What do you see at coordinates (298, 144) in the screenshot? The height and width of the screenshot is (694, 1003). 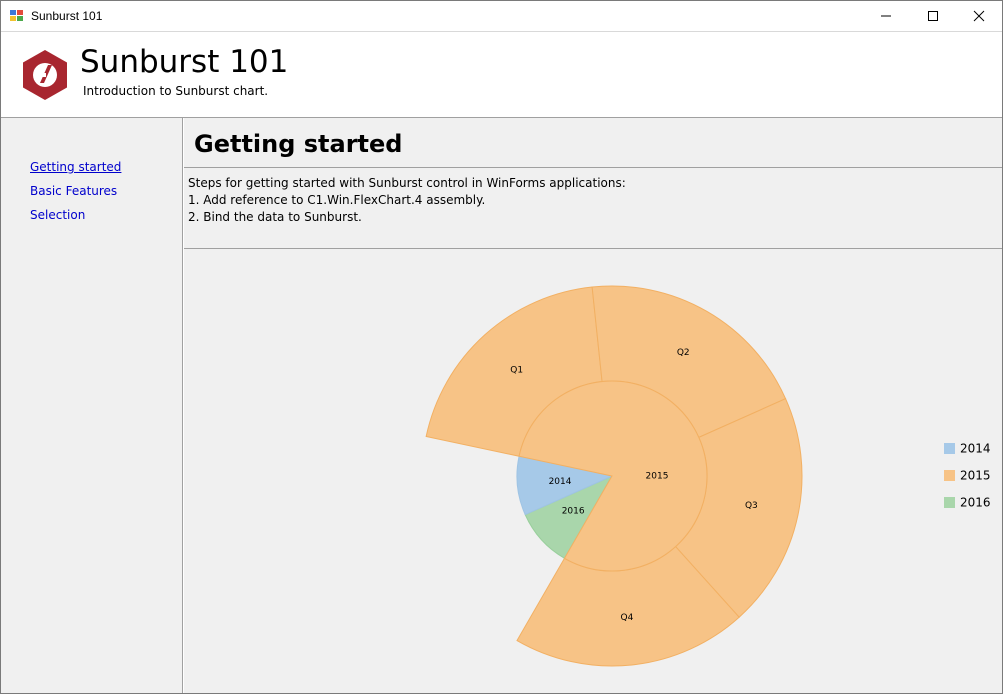 I see `page-title: Getting started` at bounding box center [298, 144].